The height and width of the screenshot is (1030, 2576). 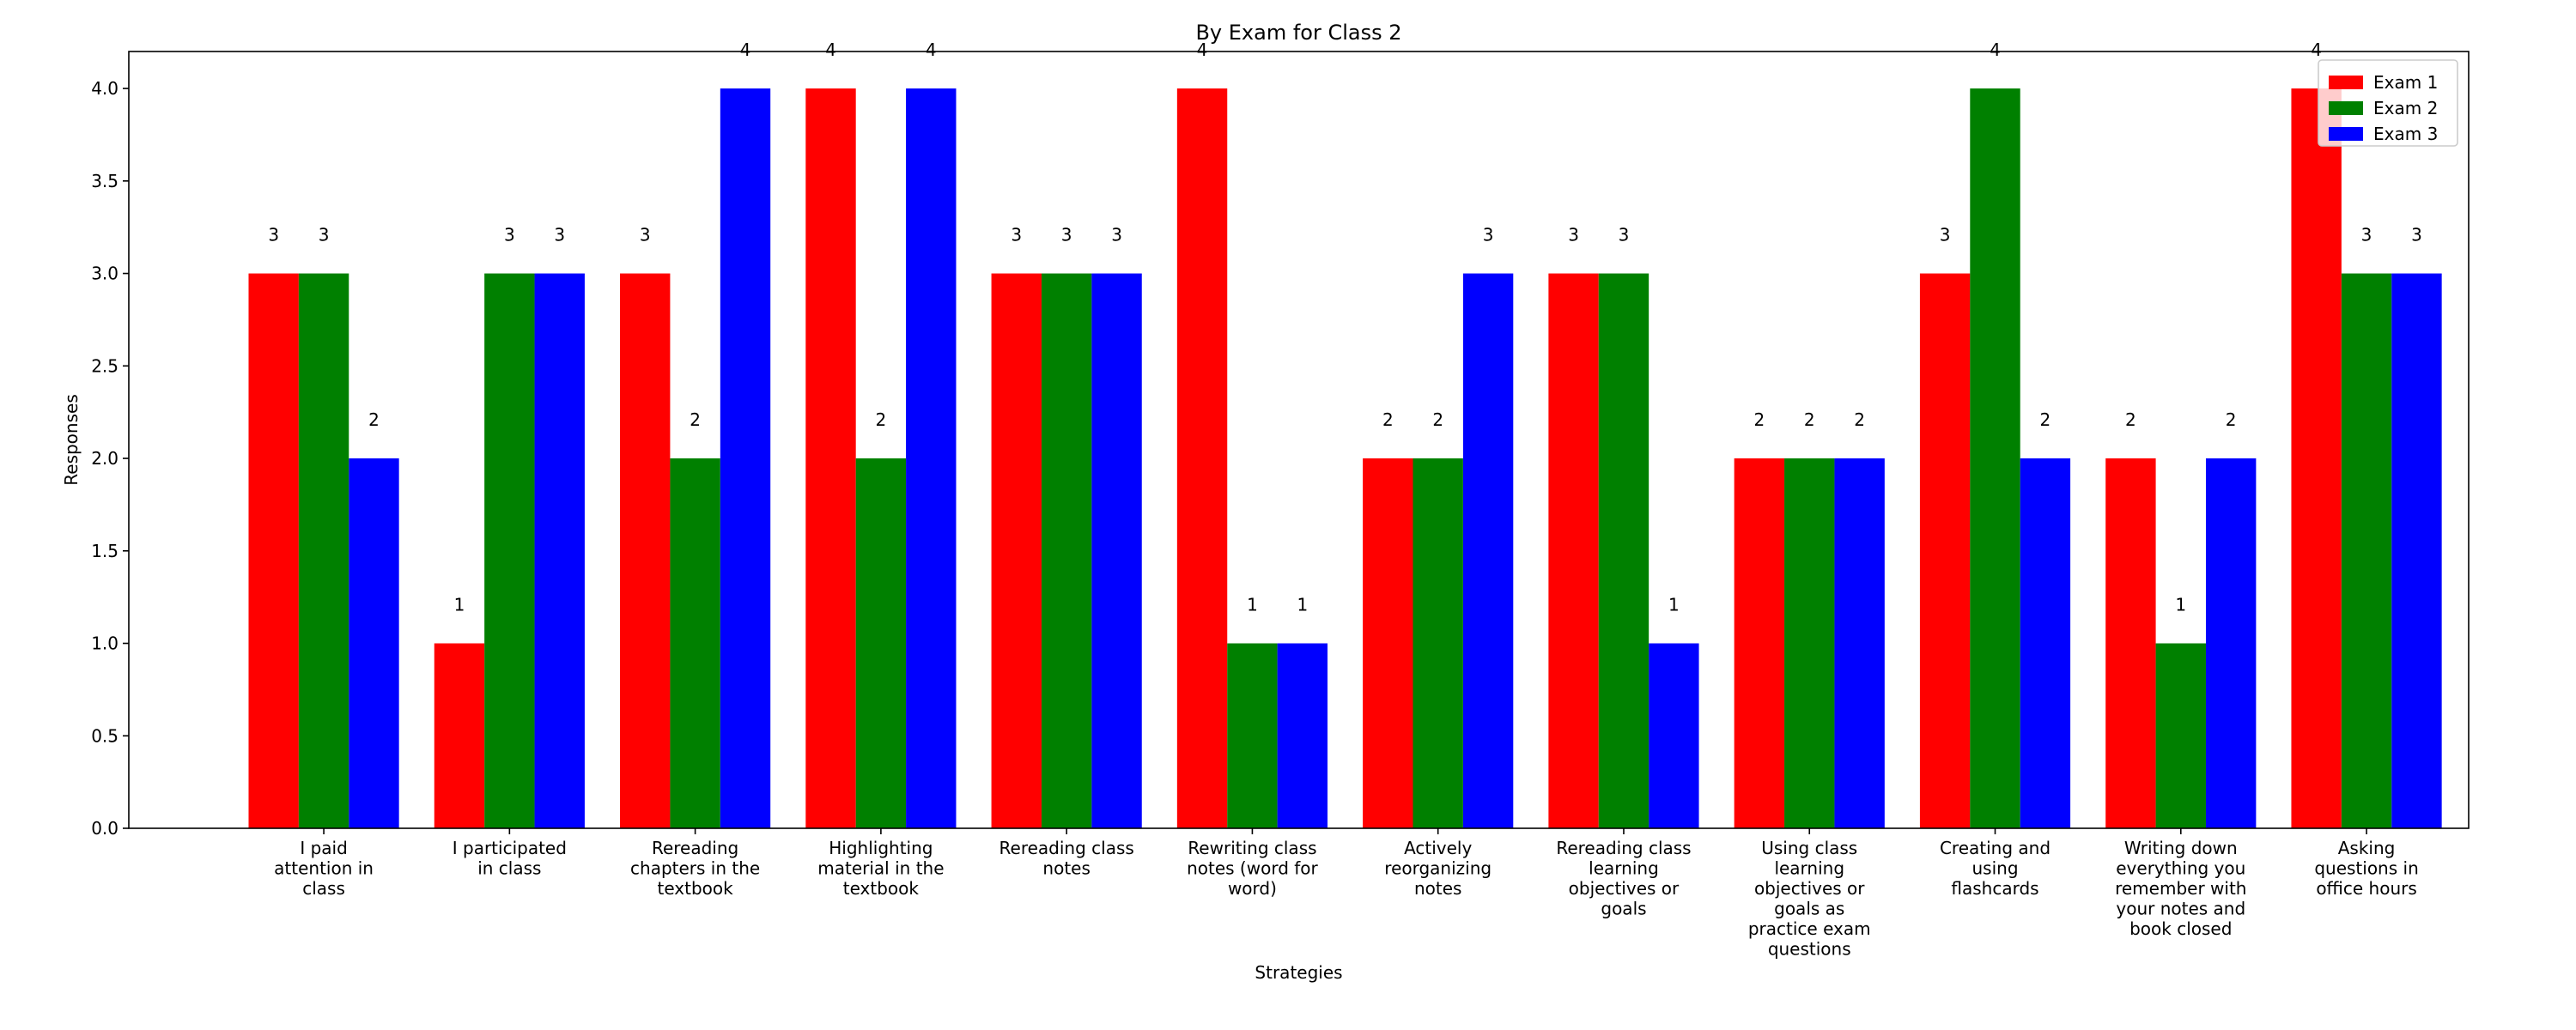 I want to click on x-tick-label: I paid attention in class, so click(x=324, y=868).